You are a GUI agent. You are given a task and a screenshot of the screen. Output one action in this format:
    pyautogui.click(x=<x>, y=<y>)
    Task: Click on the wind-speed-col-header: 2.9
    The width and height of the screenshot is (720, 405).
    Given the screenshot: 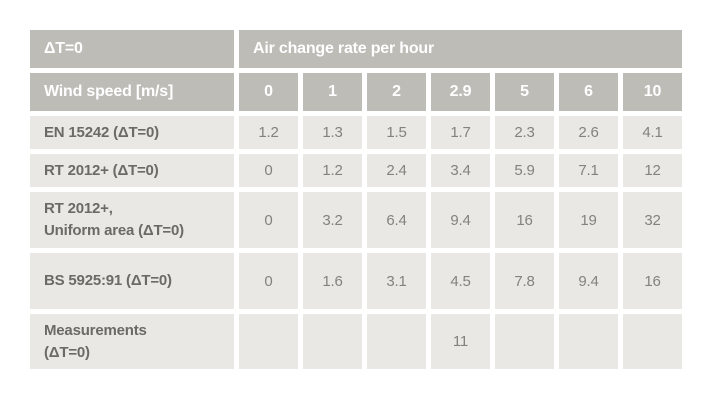 What is the action you would take?
    pyautogui.click(x=460, y=92)
    